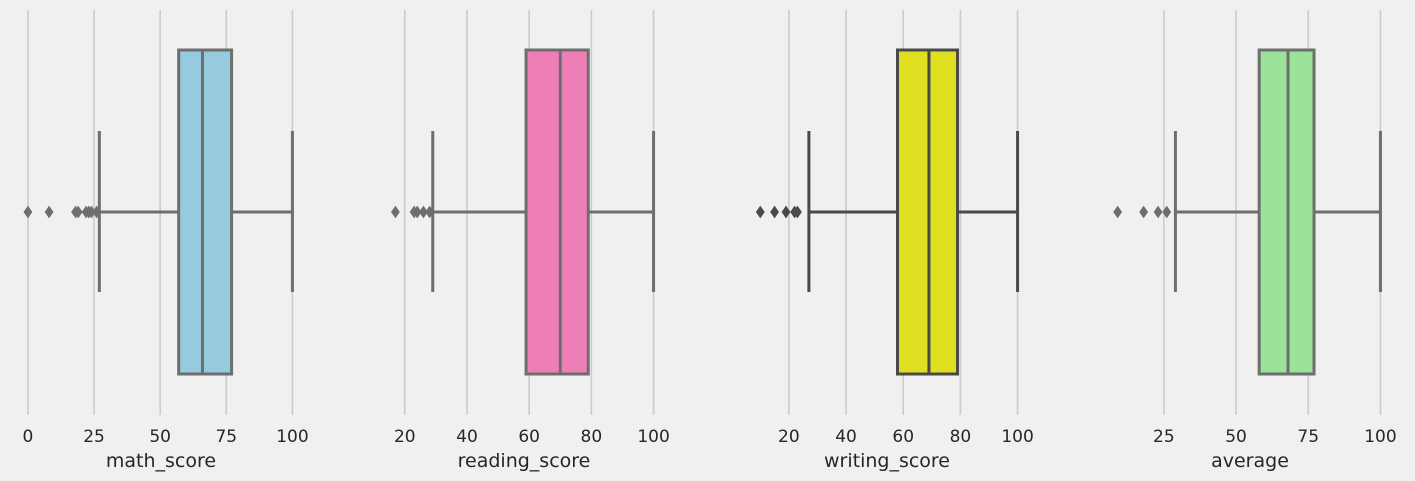  I want to click on axis-label-math-score: math_score, so click(161, 461).